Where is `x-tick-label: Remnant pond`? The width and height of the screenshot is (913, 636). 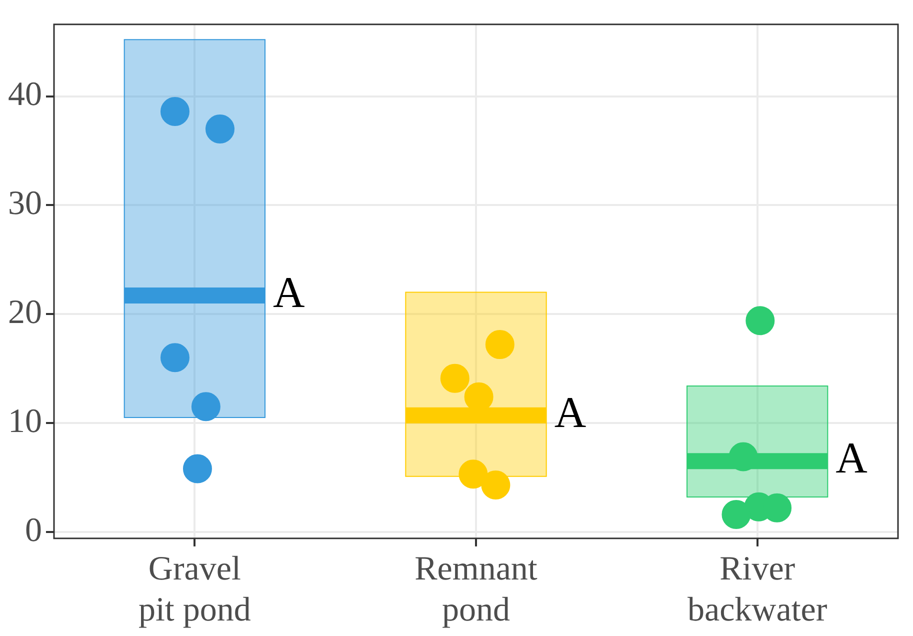 x-tick-label: Remnant pond is located at coordinates (476, 589).